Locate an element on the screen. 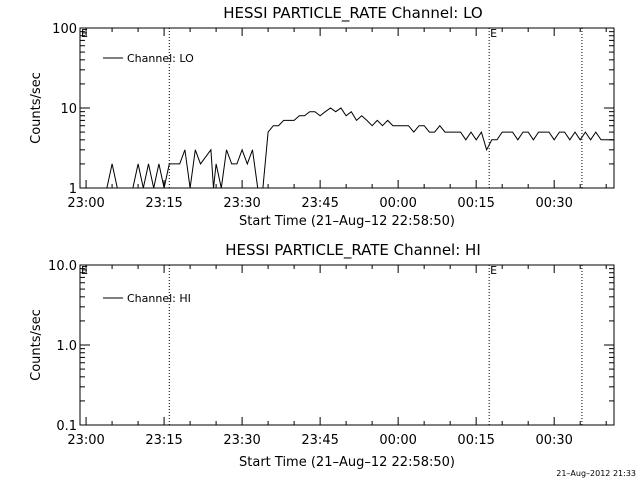 The width and height of the screenshot is (640, 480). series-line is located at coordinates (347, 148).